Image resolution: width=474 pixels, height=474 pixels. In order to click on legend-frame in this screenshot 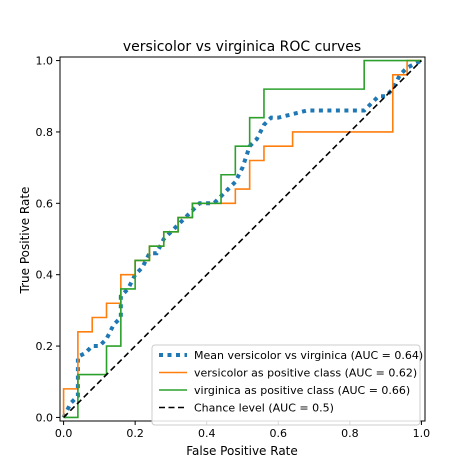, I will do `click(286, 385)`.